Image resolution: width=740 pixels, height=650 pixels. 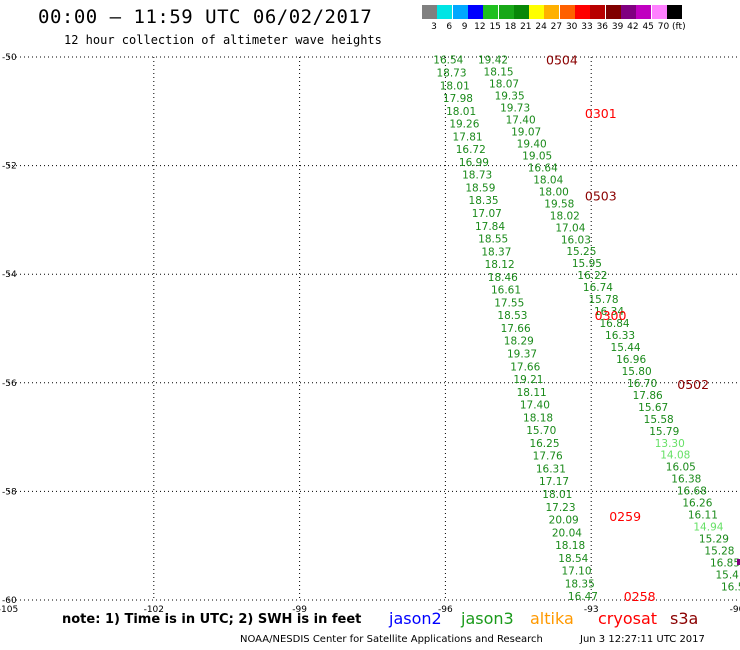 I want to click on legend-s3a: s3a, so click(x=684, y=618).